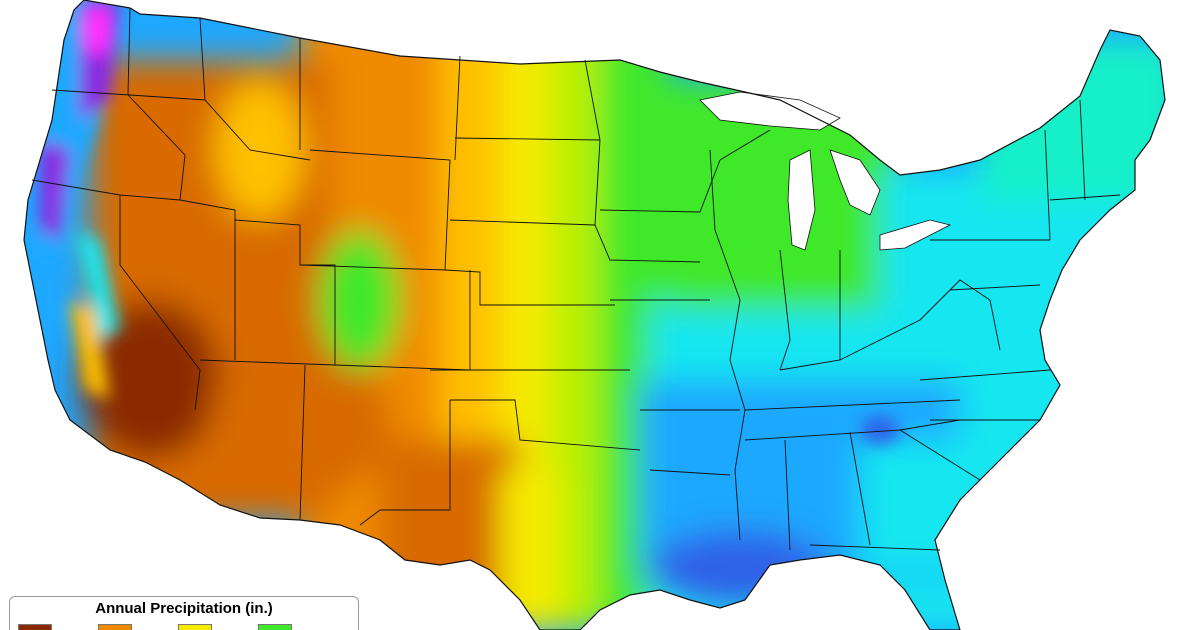 The image size is (1200, 630). What do you see at coordinates (375, 210) in the screenshot?
I see `wyoming-border` at bounding box center [375, 210].